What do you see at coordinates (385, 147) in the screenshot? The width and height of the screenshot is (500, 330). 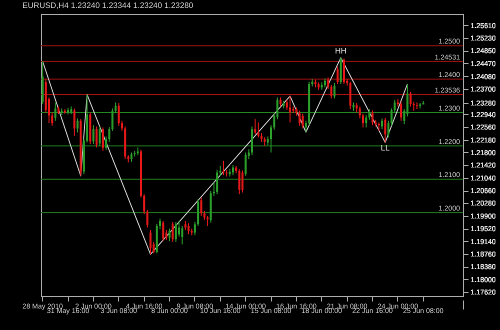 I see `annotation: LL` at bounding box center [385, 147].